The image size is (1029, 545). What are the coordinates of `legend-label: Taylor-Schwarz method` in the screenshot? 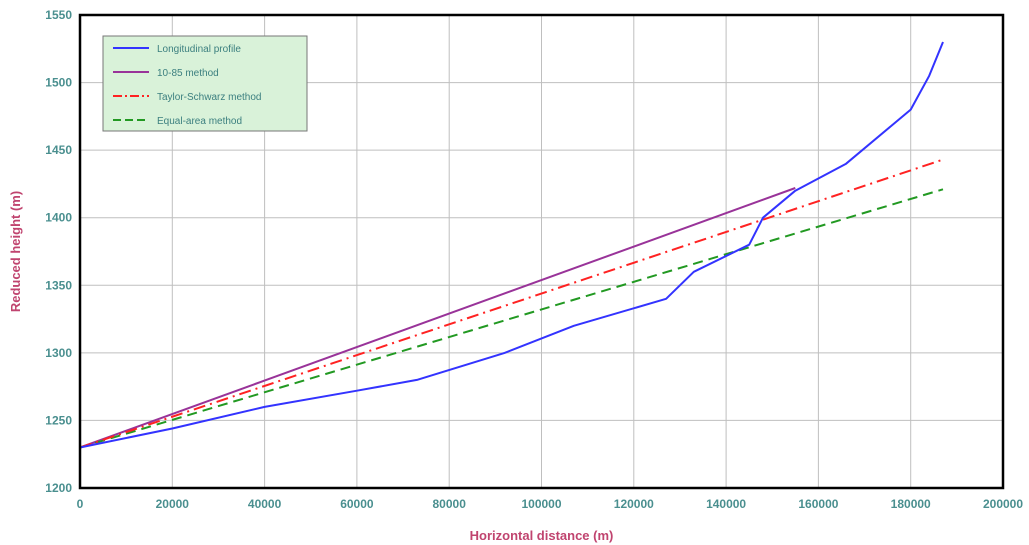 It's located at (209, 97).